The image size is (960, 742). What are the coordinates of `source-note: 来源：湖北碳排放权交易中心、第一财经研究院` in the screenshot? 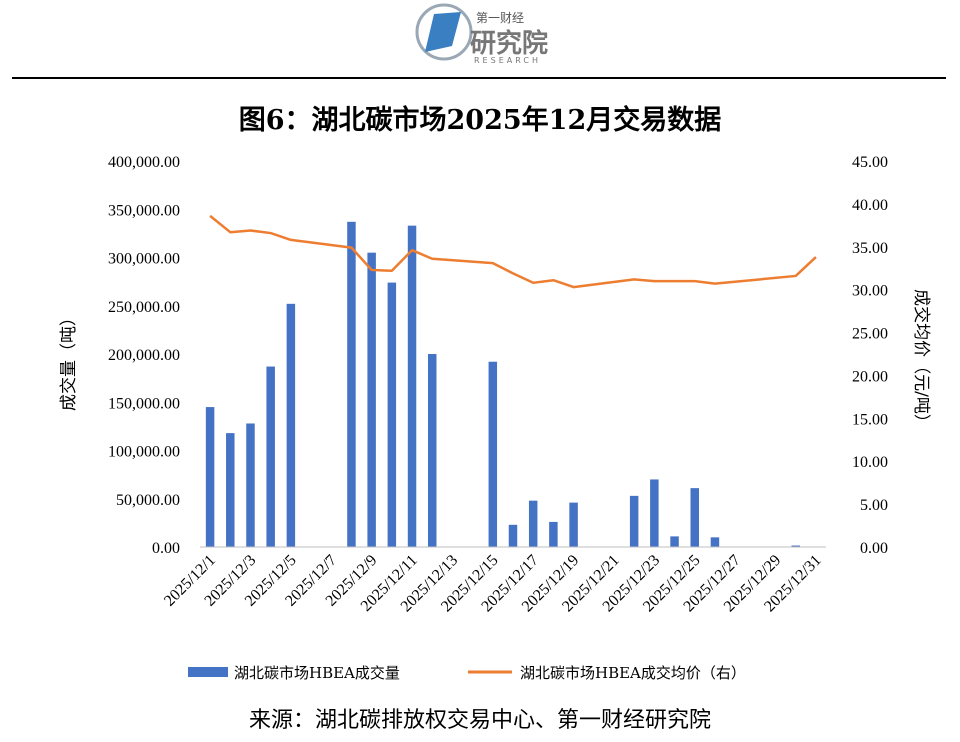 It's located at (479, 720).